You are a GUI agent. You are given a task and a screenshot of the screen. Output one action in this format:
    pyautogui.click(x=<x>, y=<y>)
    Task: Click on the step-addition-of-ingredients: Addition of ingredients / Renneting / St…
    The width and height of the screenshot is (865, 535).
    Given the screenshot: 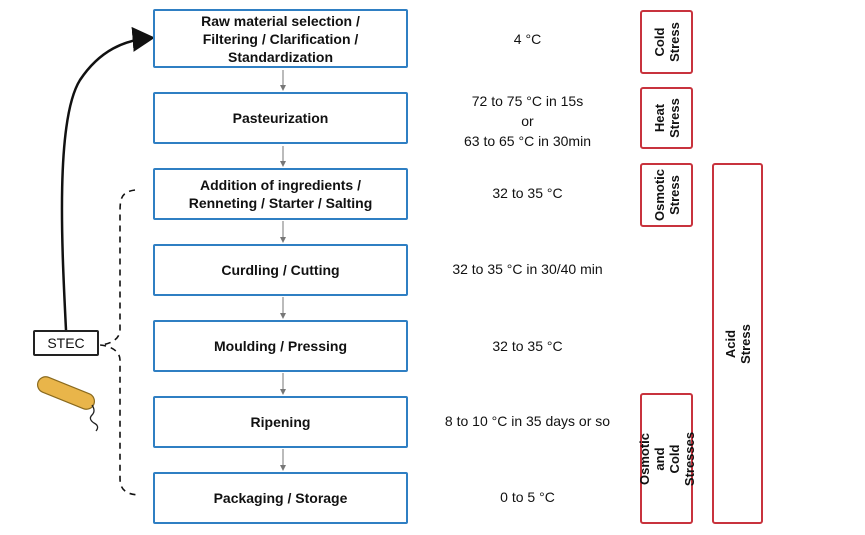 What is the action you would take?
    pyautogui.click(x=280, y=194)
    